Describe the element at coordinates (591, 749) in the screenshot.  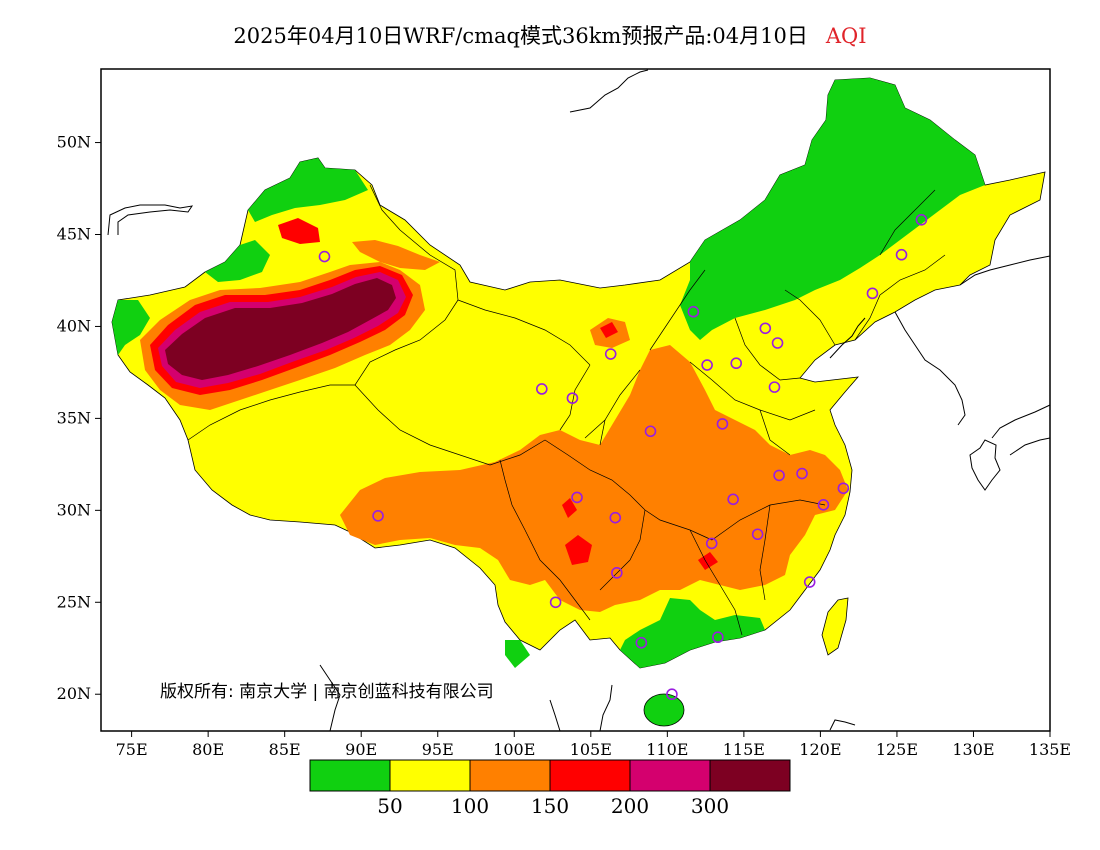
I see `x-tick-label: 105E` at that location.